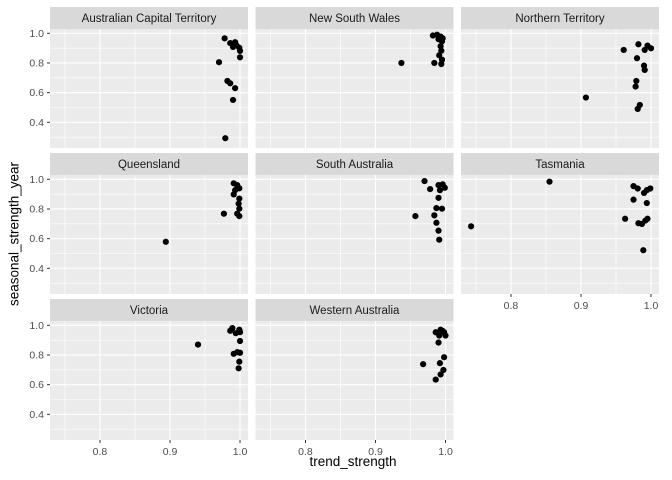 This screenshot has height=480, width=672. Describe the element at coordinates (353, 461) in the screenshot. I see `x-axis-title: trend_strength` at that location.